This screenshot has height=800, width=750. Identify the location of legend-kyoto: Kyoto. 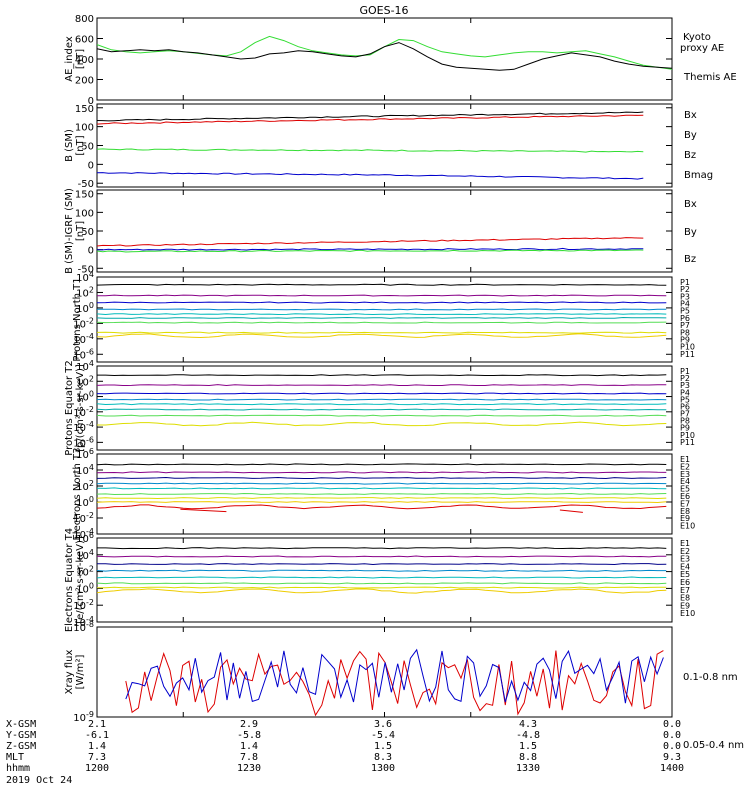
(697, 37).